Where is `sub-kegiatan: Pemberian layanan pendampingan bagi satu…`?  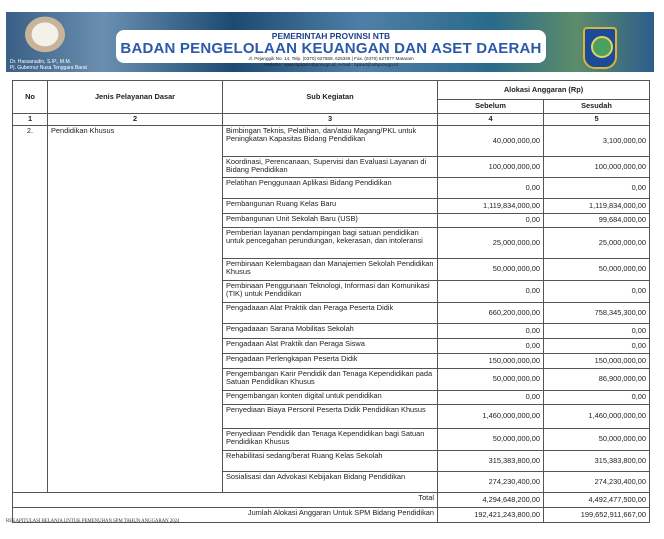
sub-kegiatan: Pemberian layanan pendampingan bagi satu… is located at coordinates (330, 243).